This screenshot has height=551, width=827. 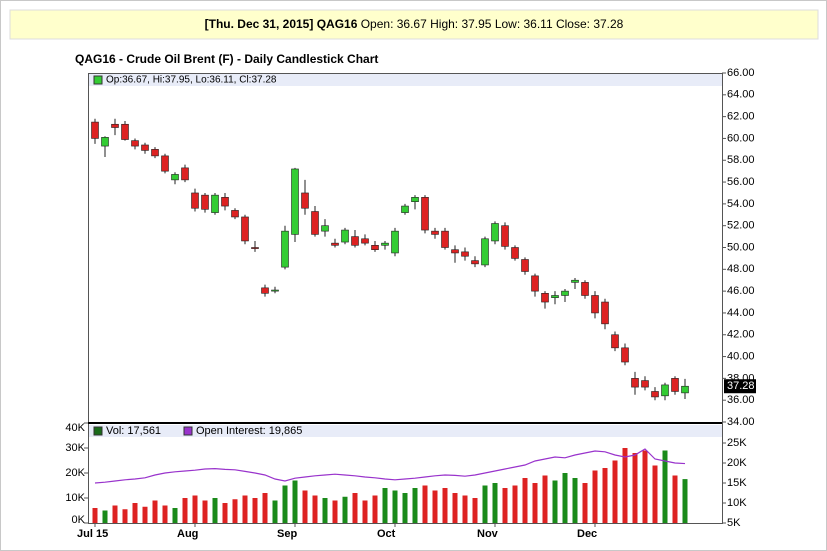 I want to click on header-date: [Thu. Dec 31, 2015], so click(x=259, y=24).